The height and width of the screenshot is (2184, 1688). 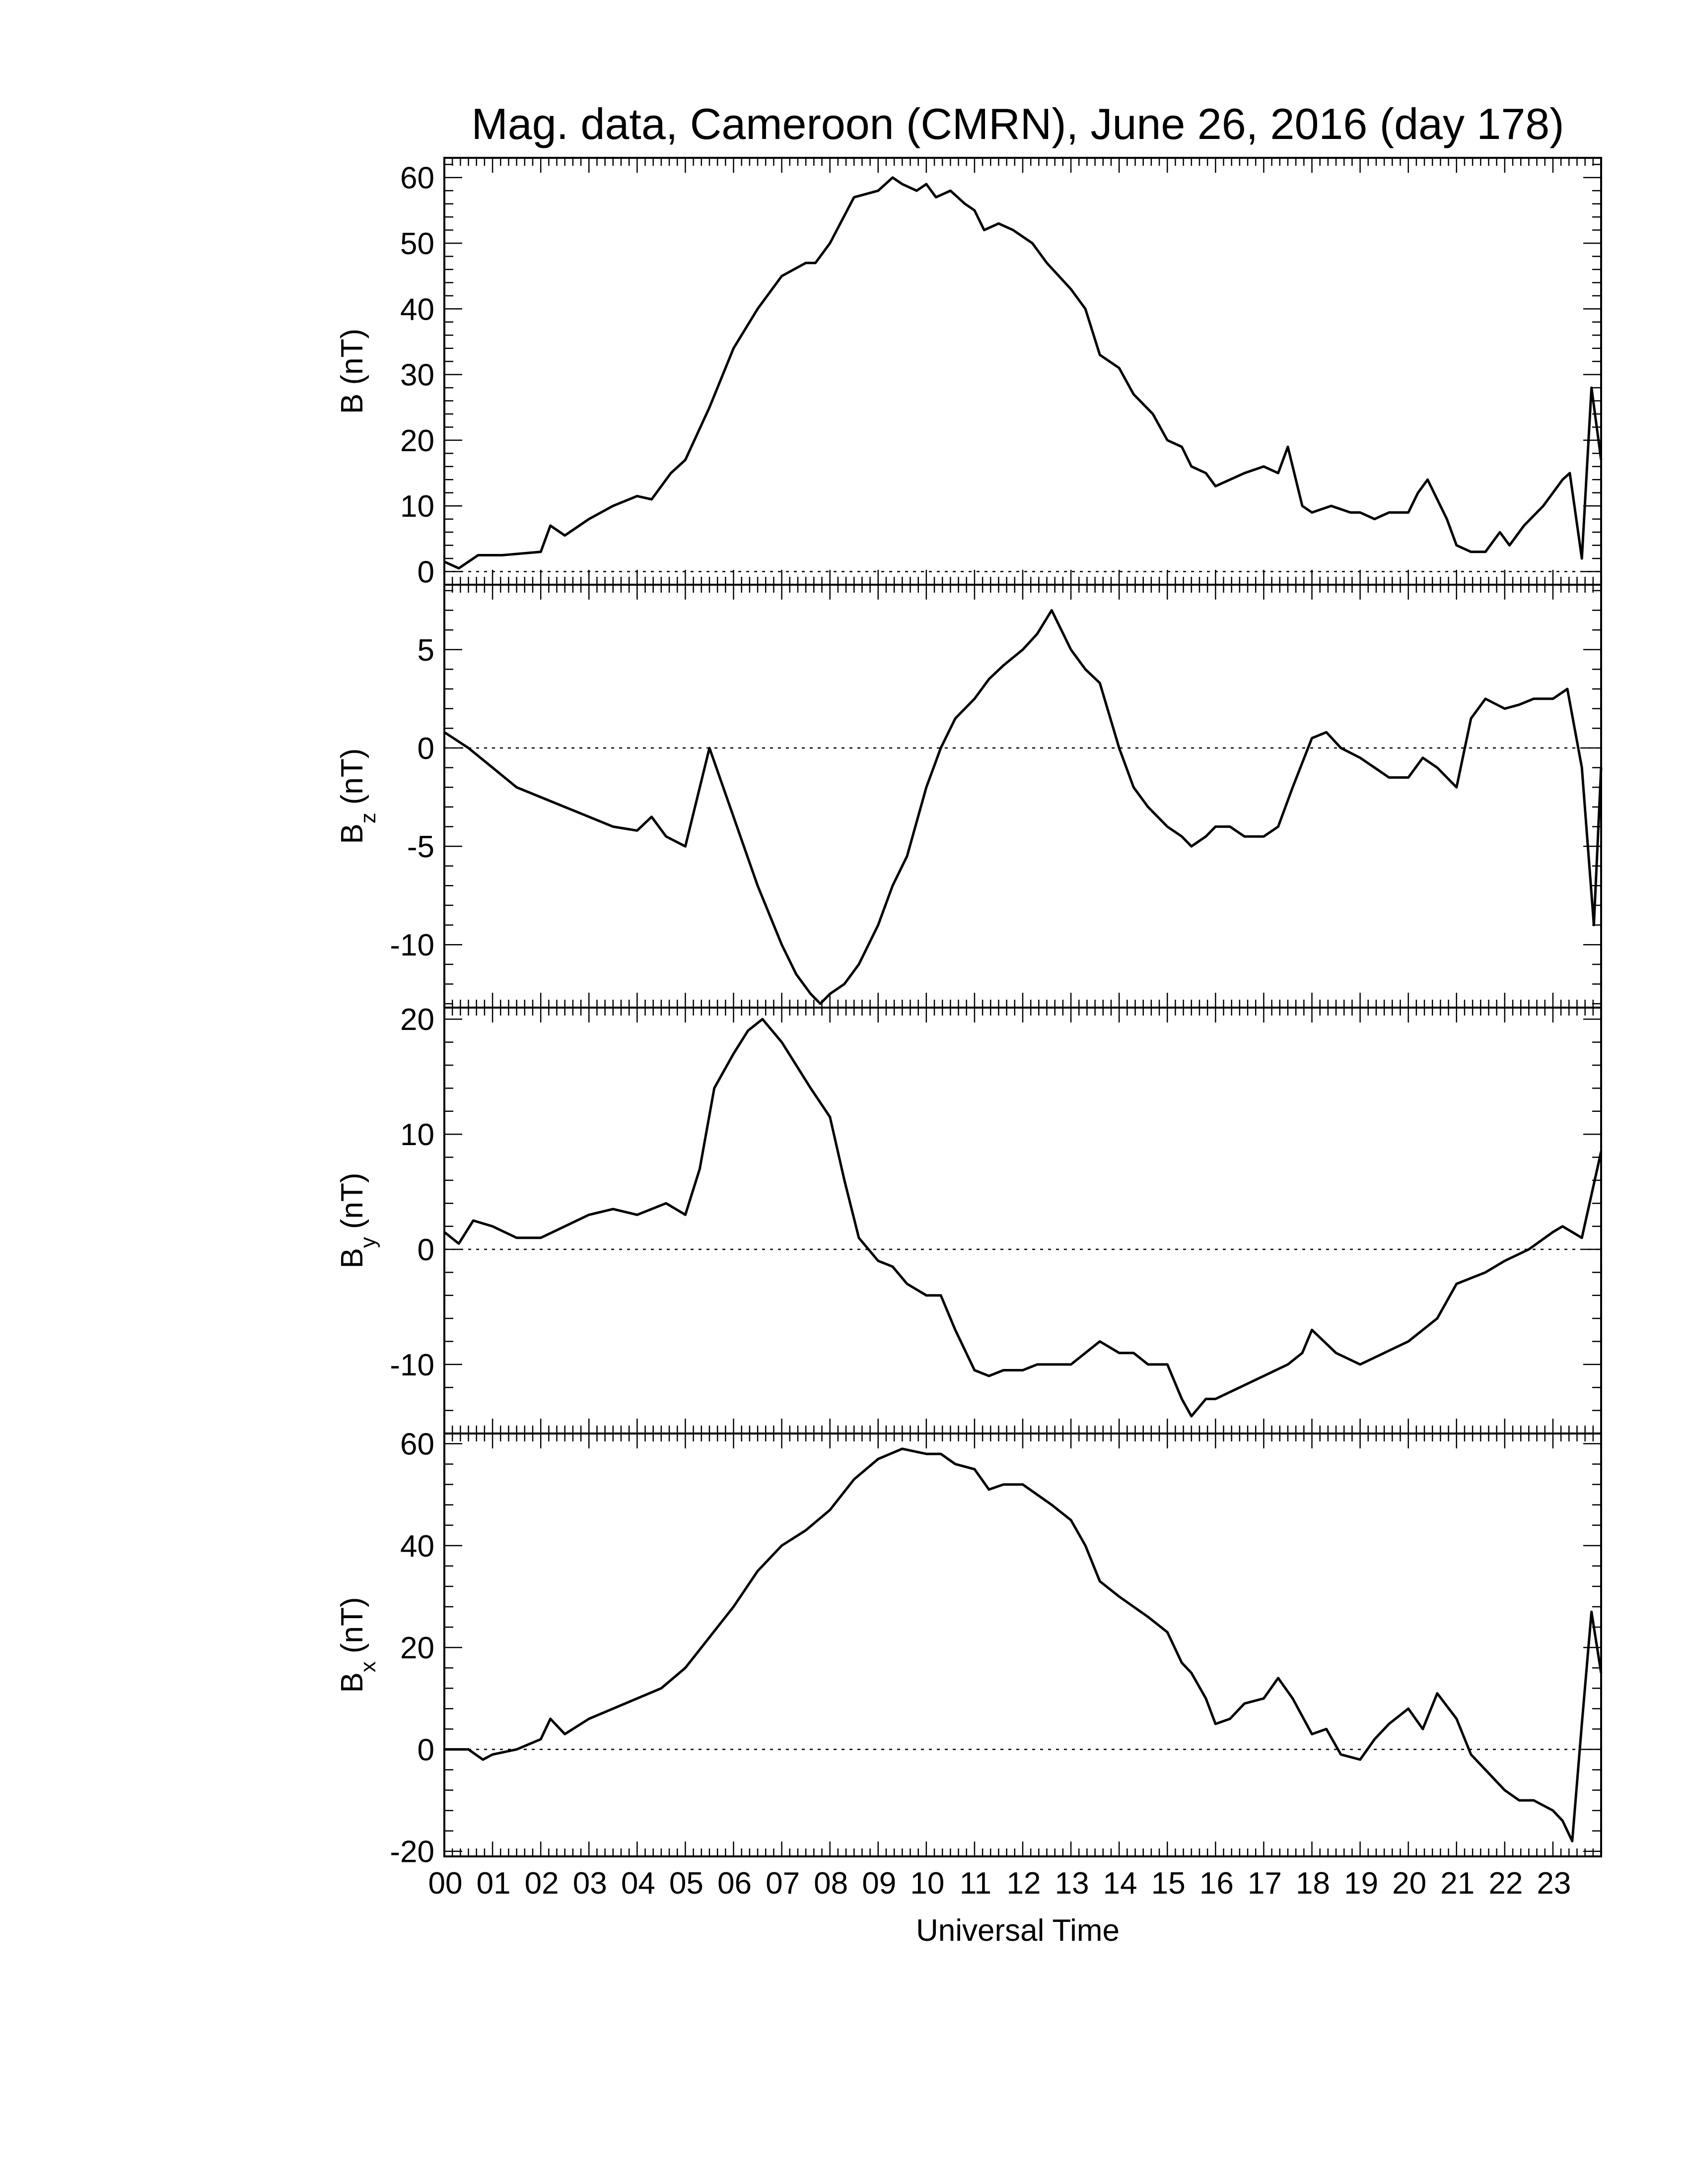 I want to click on x-tick-label: 13, so click(x=1072, y=1883).